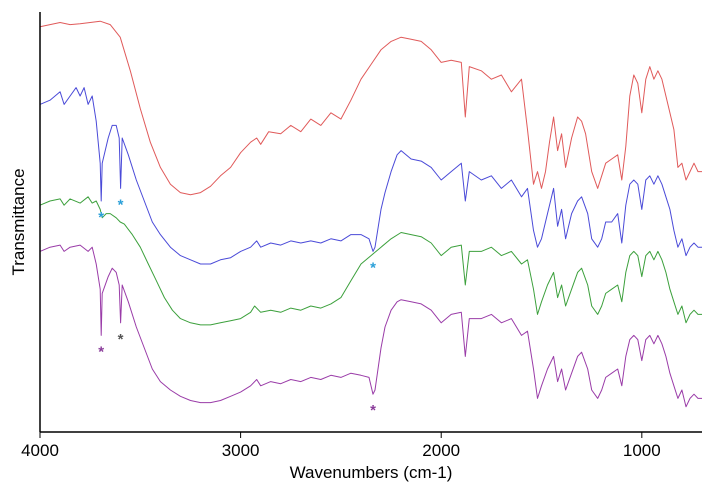 The image size is (702, 487). What do you see at coordinates (18, 221) in the screenshot?
I see `y-axis-label: Transmittance` at bounding box center [18, 221].